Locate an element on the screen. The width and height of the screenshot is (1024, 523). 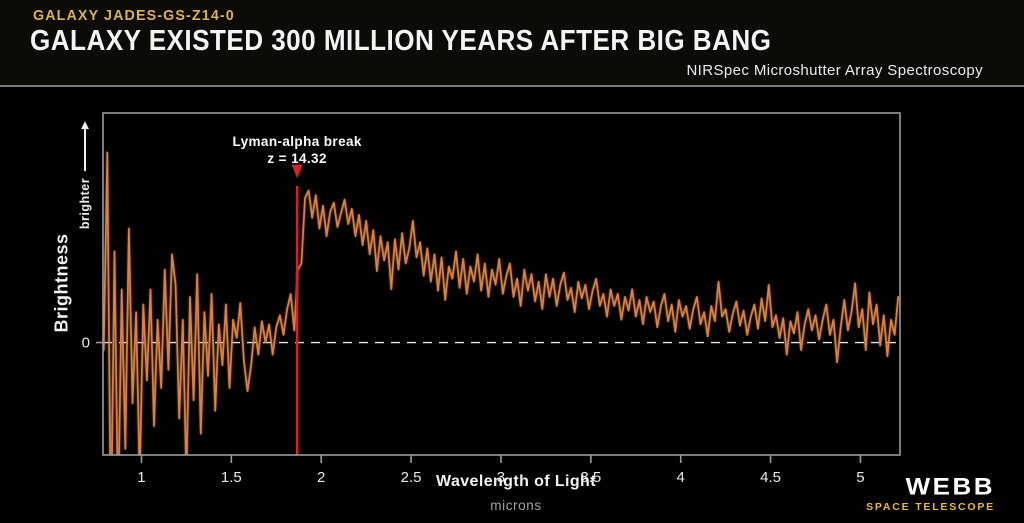
x-tick-label: 3 is located at coordinates (501, 477).